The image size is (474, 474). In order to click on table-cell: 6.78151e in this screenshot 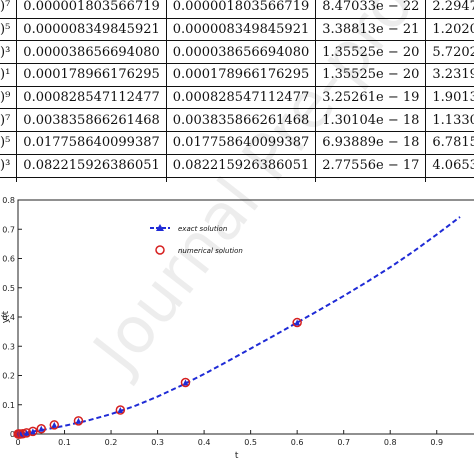, I will do `click(449, 143)`.